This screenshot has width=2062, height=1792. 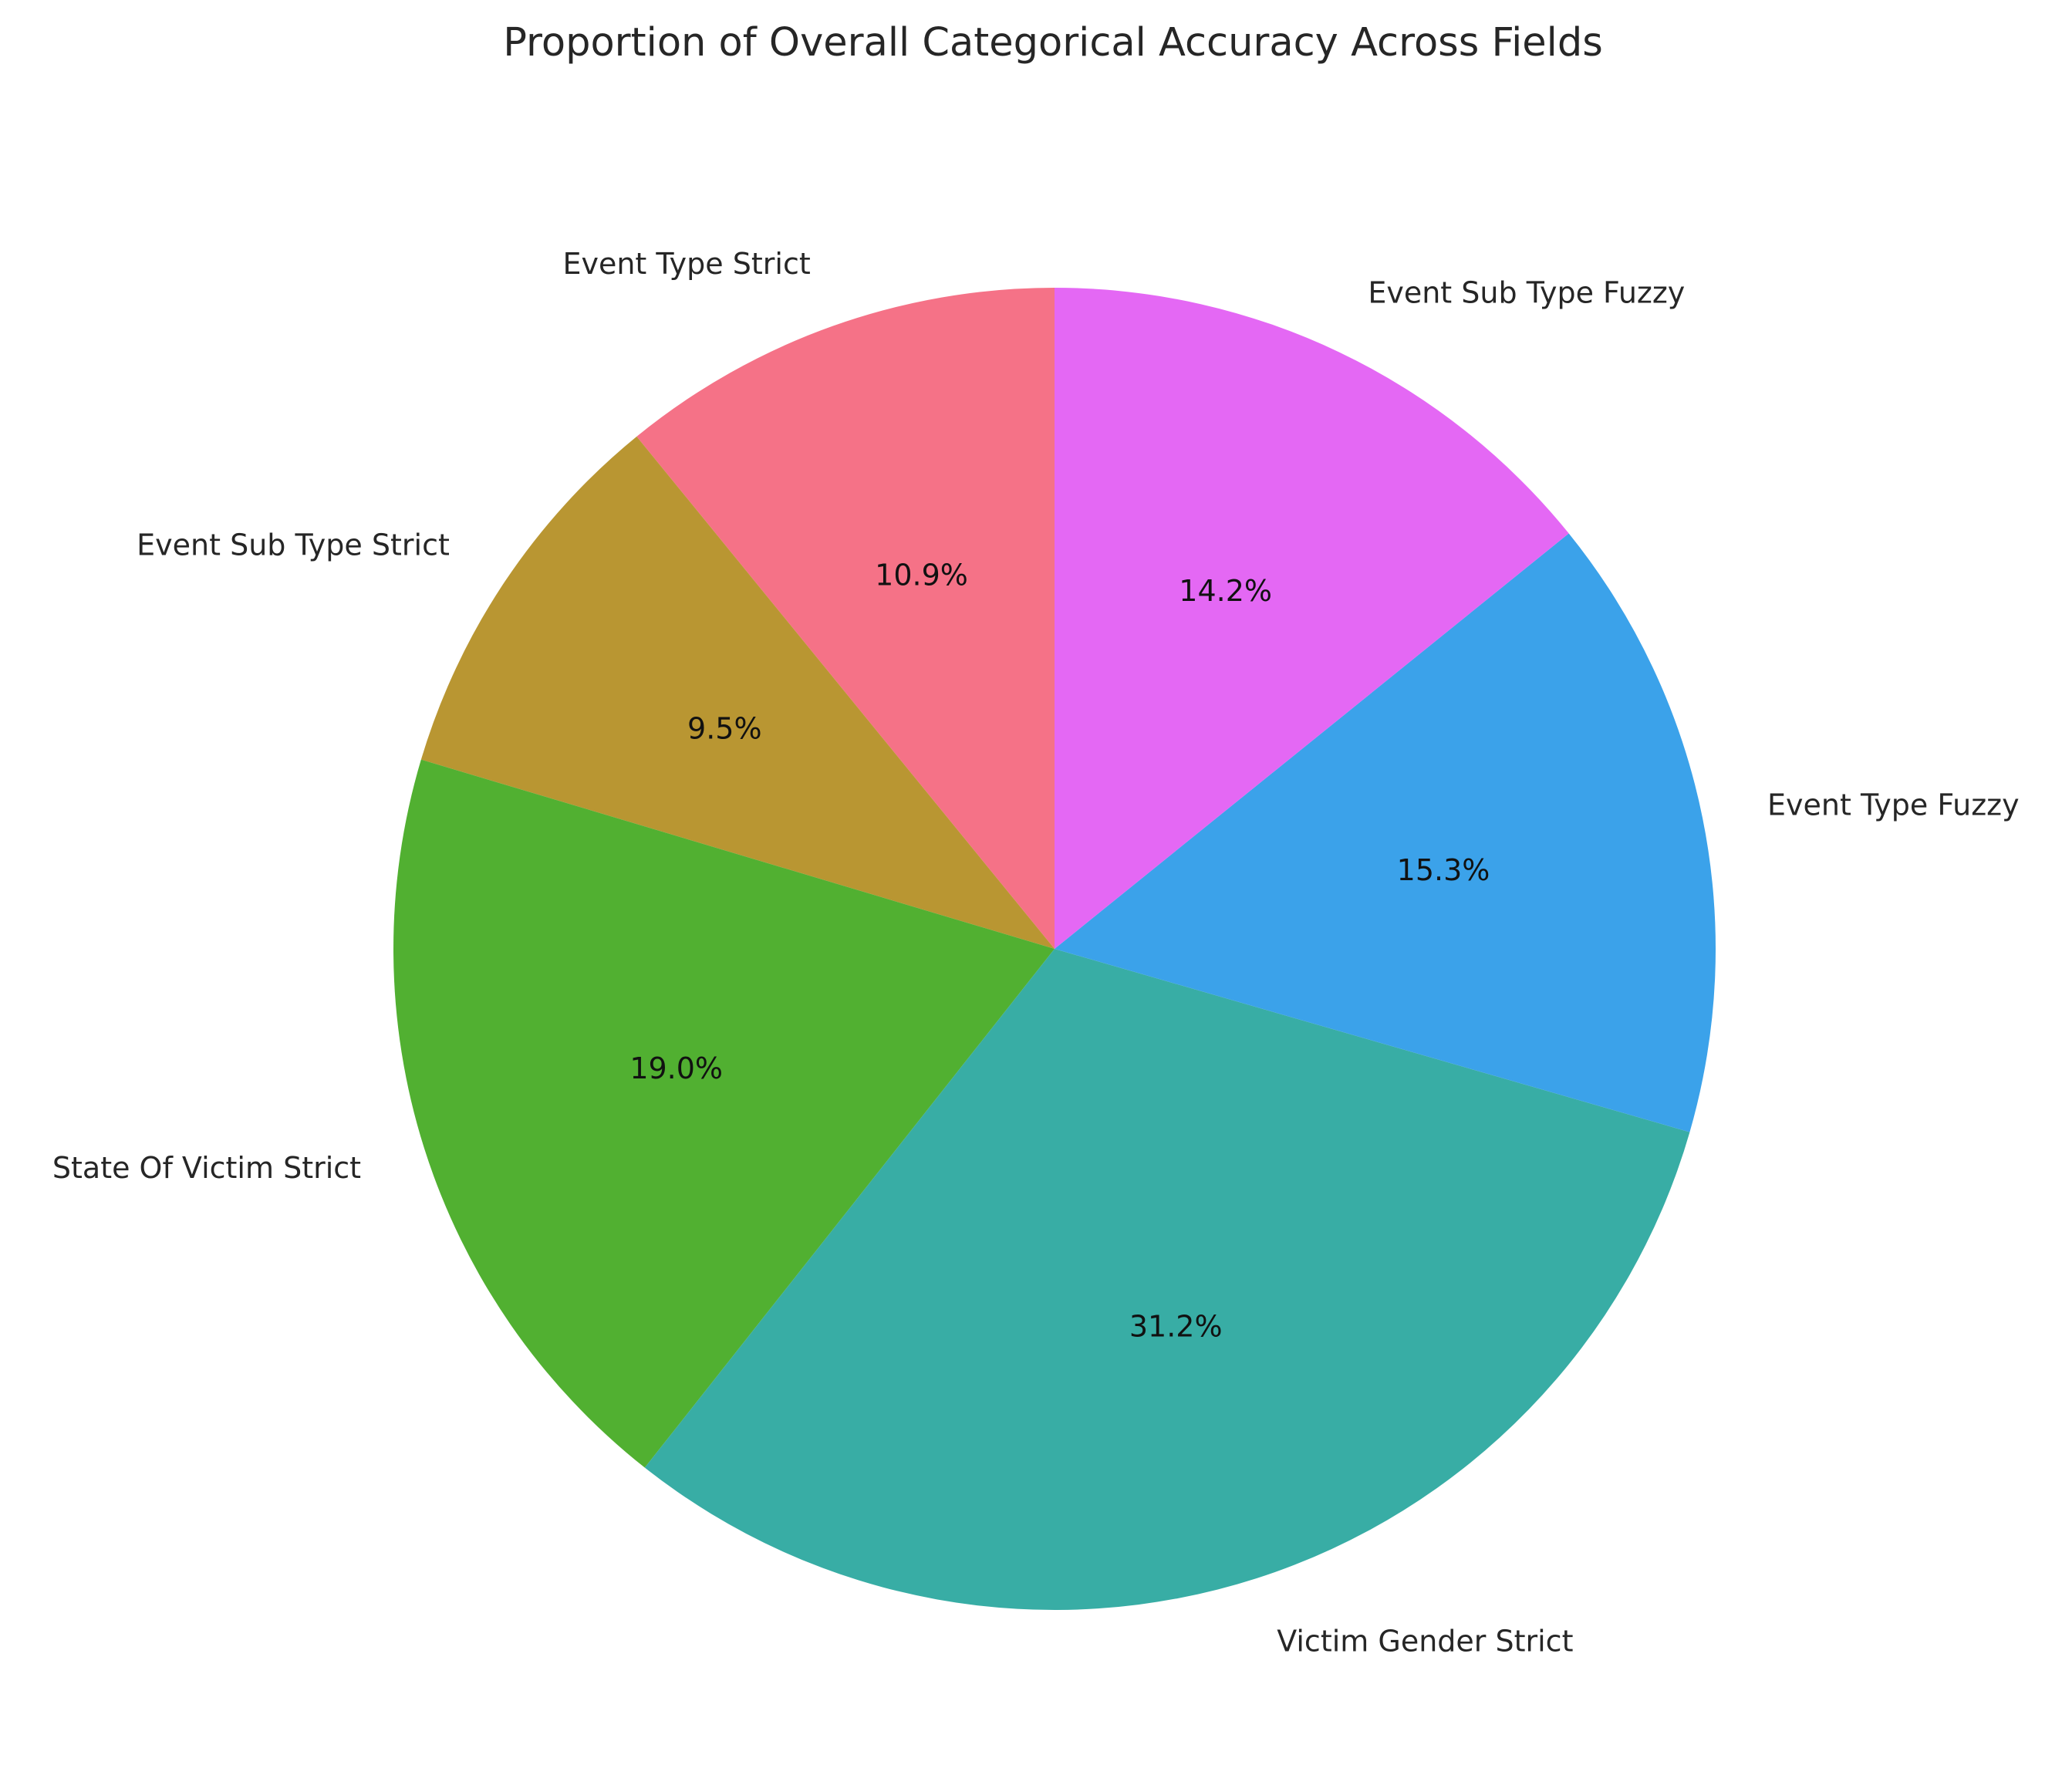 What do you see at coordinates (921, 575) in the screenshot?
I see `slice-percent-event-type-strict: 10.9%` at bounding box center [921, 575].